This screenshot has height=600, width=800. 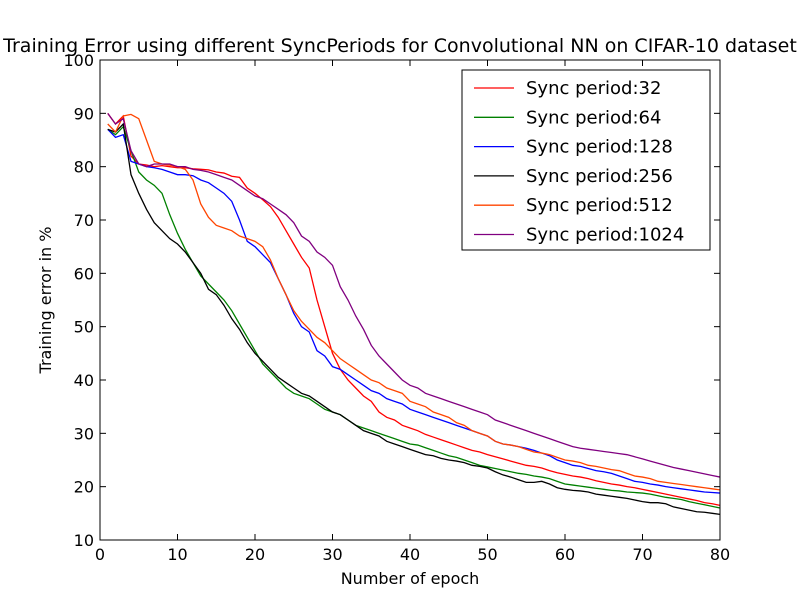 What do you see at coordinates (84, 113) in the screenshot?
I see `y-tick-label: 90` at bounding box center [84, 113].